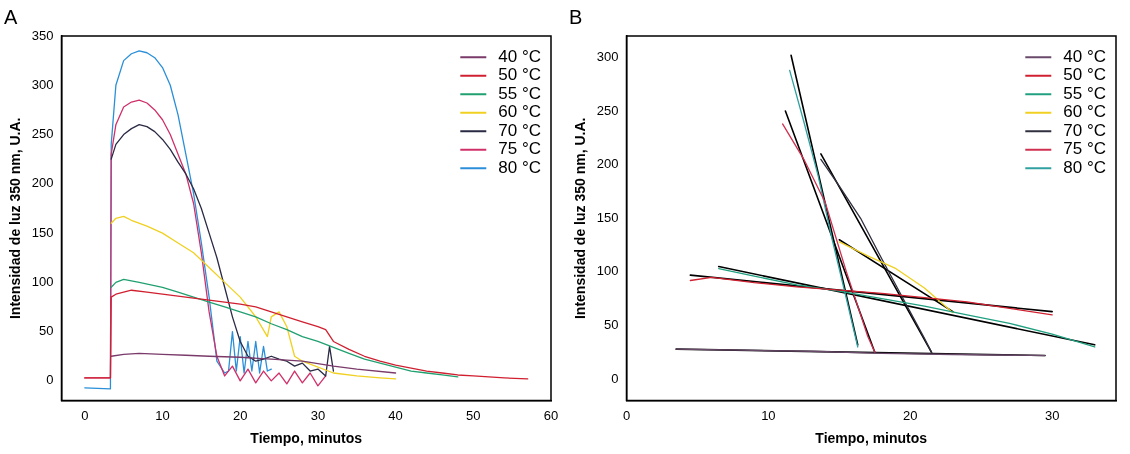  I want to click on x-tick-label: 40, so click(395, 415).